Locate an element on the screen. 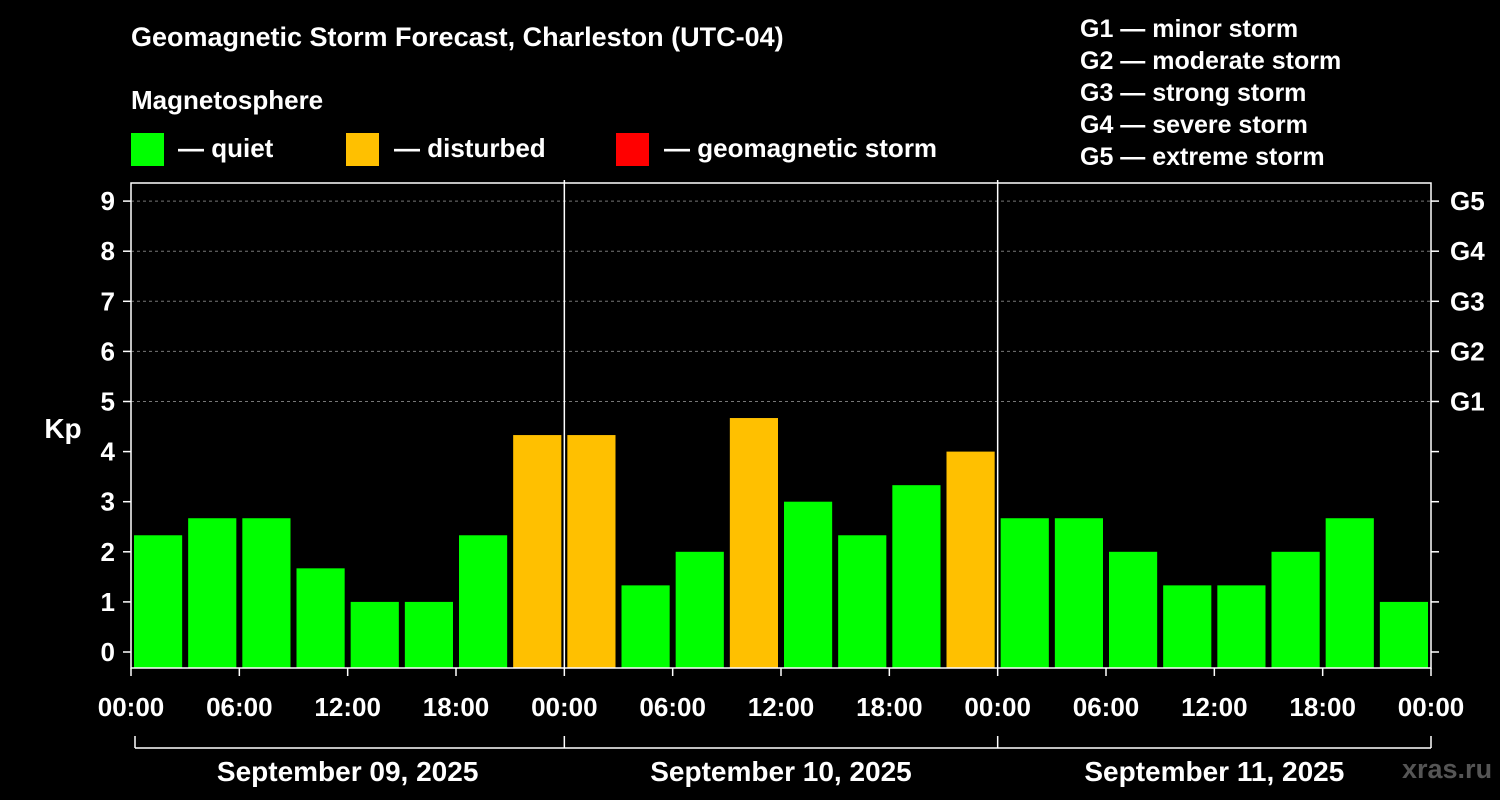  y-tick-label: 9 is located at coordinates (108, 201).